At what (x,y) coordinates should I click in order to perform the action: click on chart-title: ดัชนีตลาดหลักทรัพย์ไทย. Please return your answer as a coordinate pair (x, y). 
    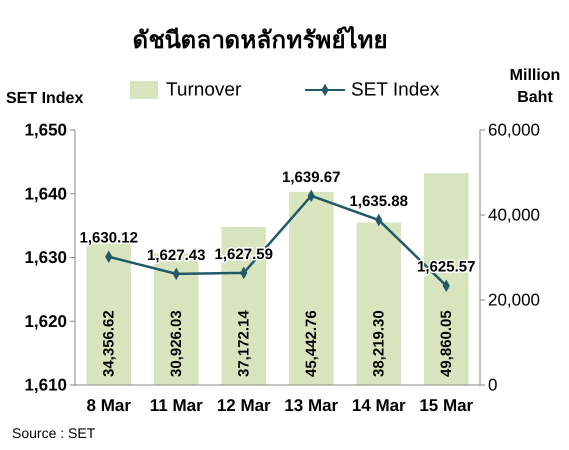
    Looking at the image, I should click on (260, 39).